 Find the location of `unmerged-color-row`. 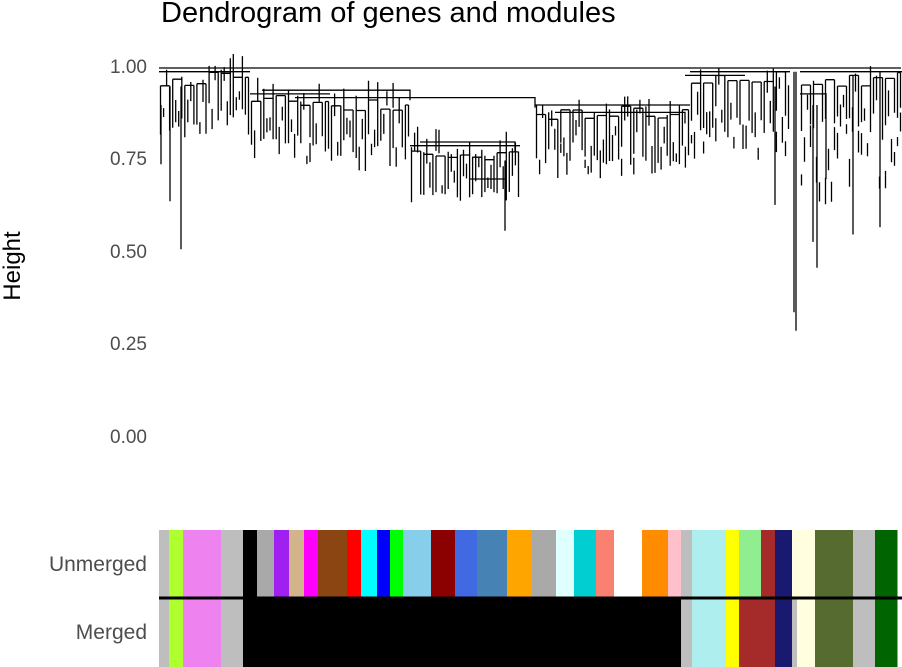

unmerged-color-row is located at coordinates (528, 564).